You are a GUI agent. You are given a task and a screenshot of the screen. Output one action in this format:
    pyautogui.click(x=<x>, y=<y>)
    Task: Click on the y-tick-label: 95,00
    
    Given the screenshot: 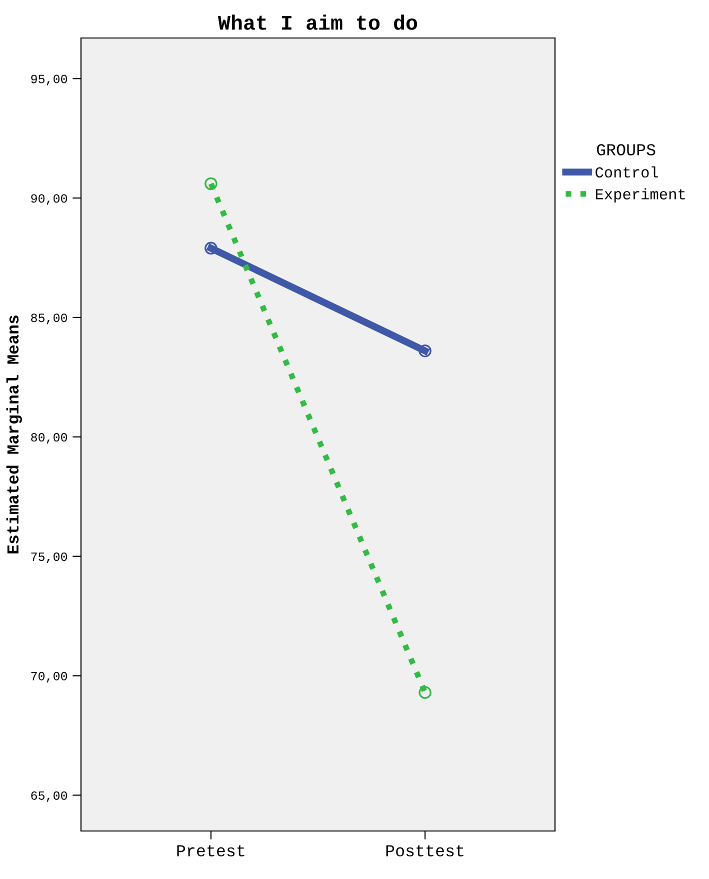 What is the action you would take?
    pyautogui.click(x=49, y=80)
    